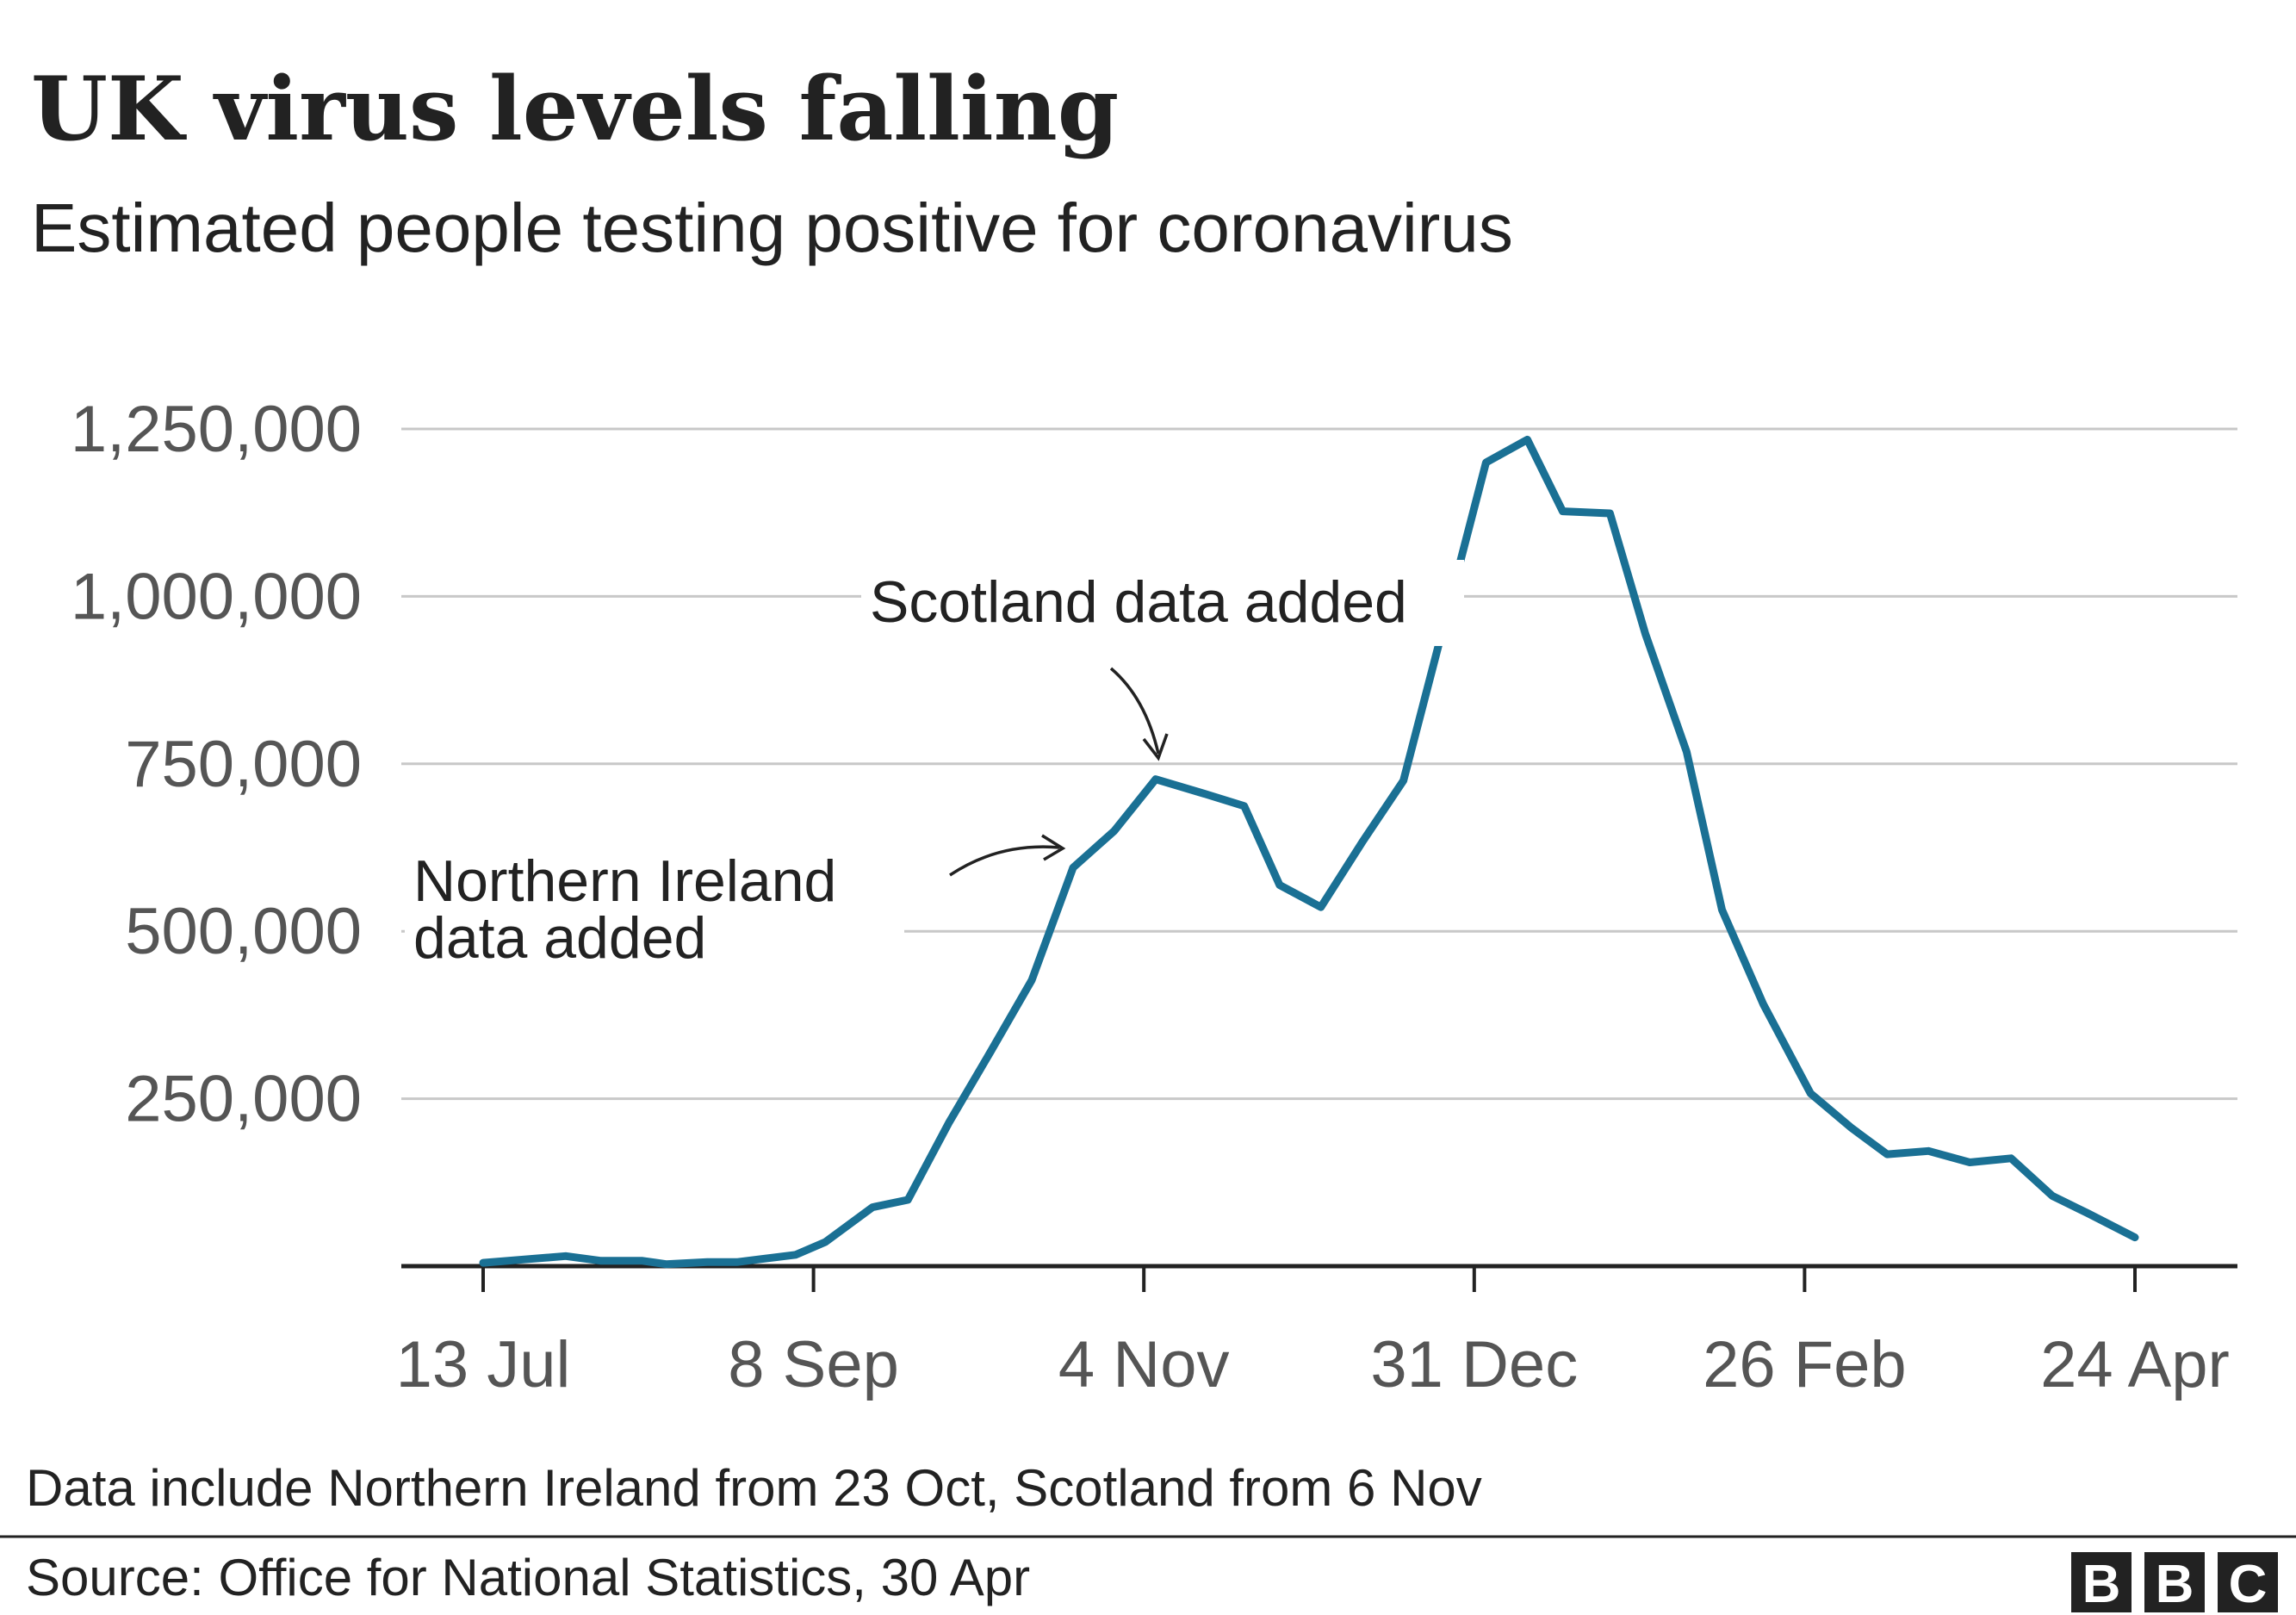 The height and width of the screenshot is (1615, 2296). I want to click on y-tick-label: 250,000, so click(243, 1099).